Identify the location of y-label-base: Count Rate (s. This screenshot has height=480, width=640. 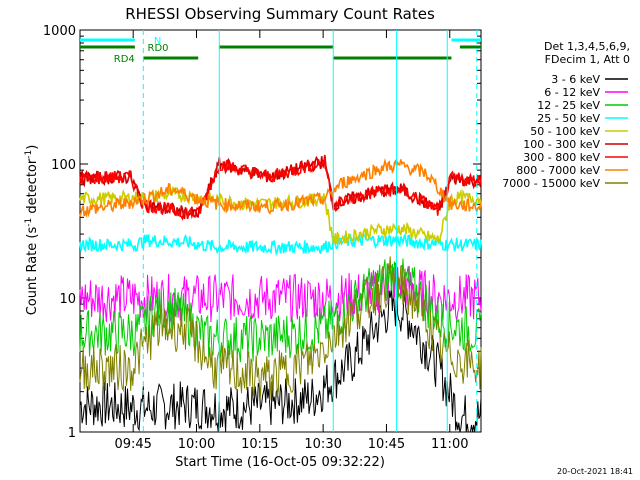
(32, 271).